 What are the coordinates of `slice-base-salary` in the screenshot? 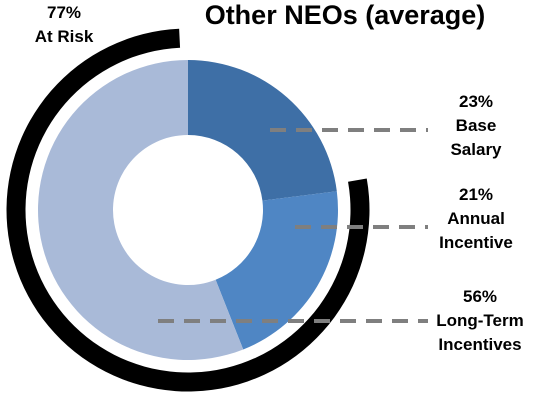 It's located at (262, 130).